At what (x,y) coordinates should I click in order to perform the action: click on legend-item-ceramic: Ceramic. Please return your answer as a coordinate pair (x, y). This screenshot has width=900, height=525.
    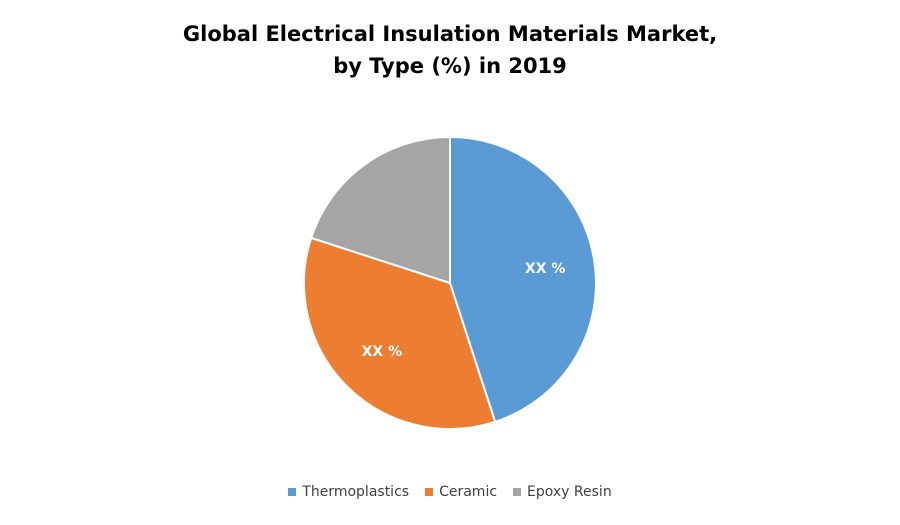
    Looking at the image, I should click on (461, 492).